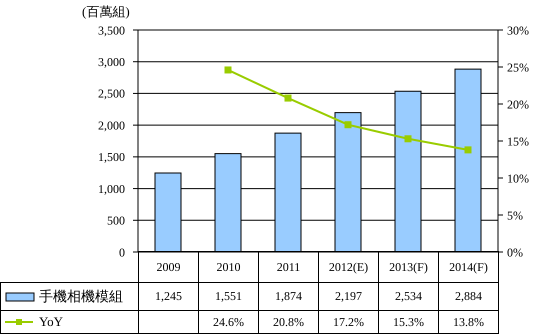 The height and width of the screenshot is (334, 537). I want to click on y2-tick-label: 20%, so click(518, 104).